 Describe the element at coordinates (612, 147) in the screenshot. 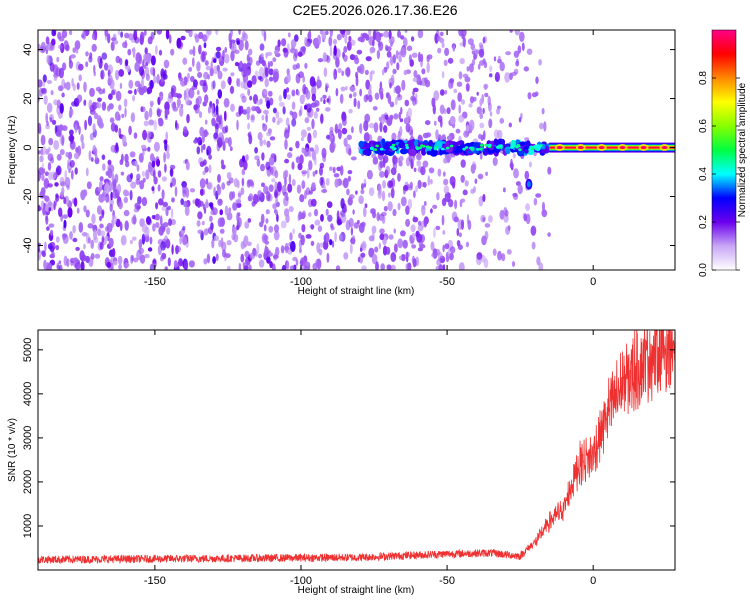

I see `band-layer` at that location.